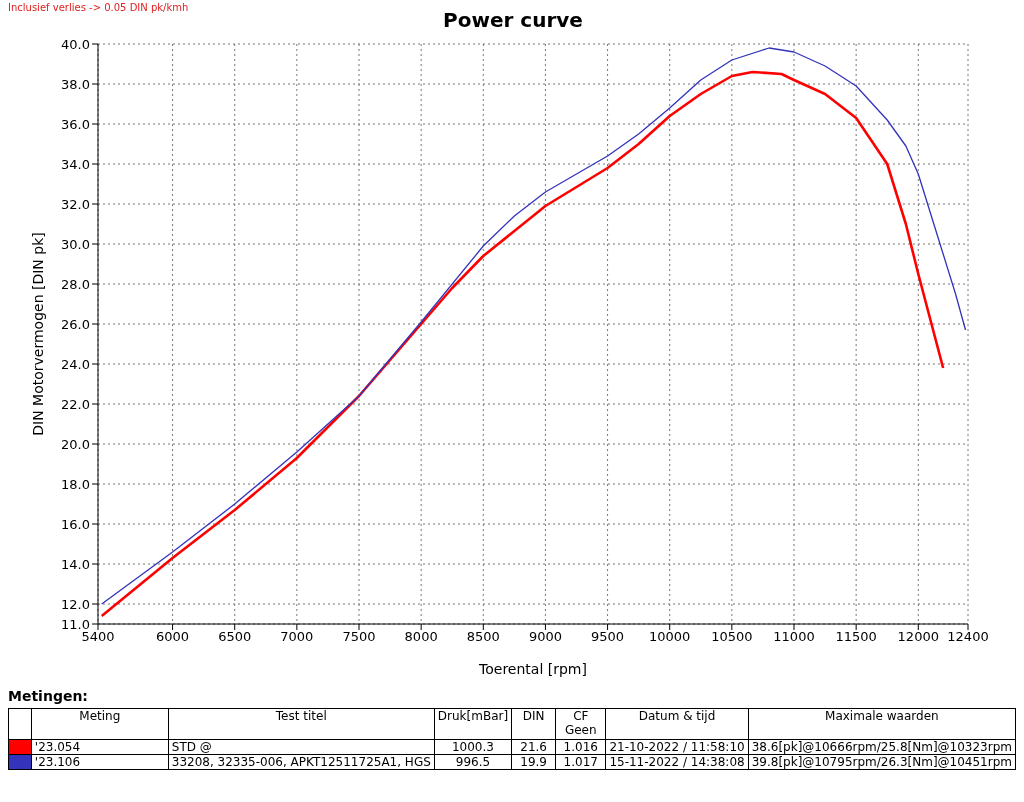 Image resolution: width=1024 pixels, height=802 pixels. I want to click on text: Test titel, so click(301, 724).